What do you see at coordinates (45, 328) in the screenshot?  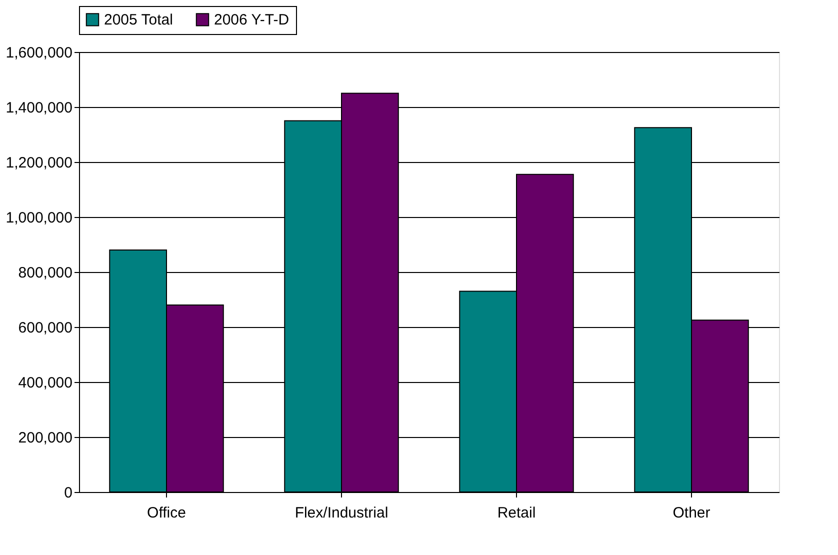 I see `y-tick-label: 600,000` at bounding box center [45, 328].